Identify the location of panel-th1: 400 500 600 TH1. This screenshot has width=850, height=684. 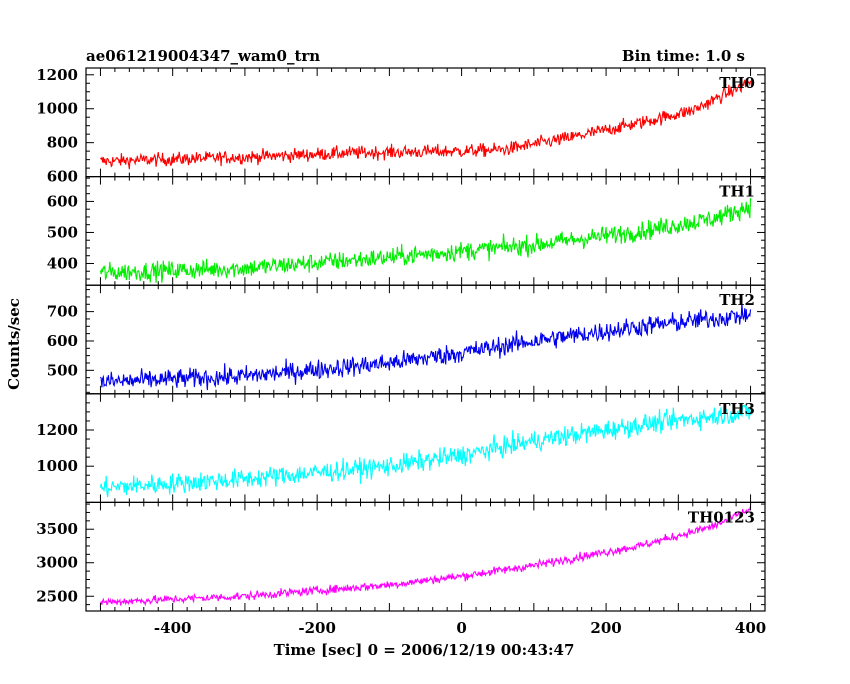
(406, 231).